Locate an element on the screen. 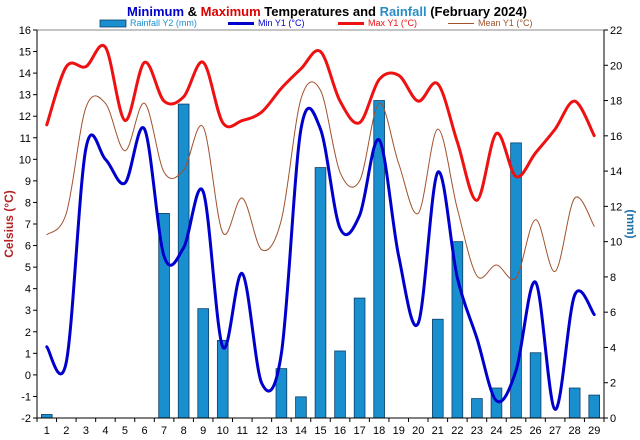 This screenshot has height=440, width=640. legend-label: Mean Y1 (°C) is located at coordinates (505, 23).